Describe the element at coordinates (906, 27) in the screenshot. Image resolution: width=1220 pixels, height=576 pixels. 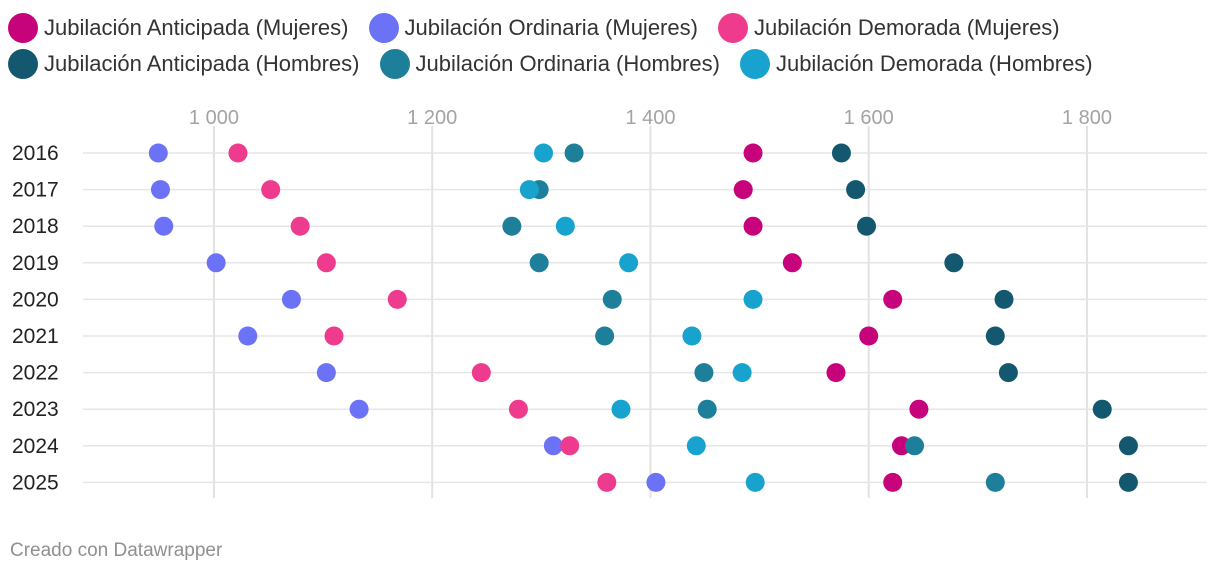
I see `legend-label: Jubilación Demorada (Mujeres)` at that location.